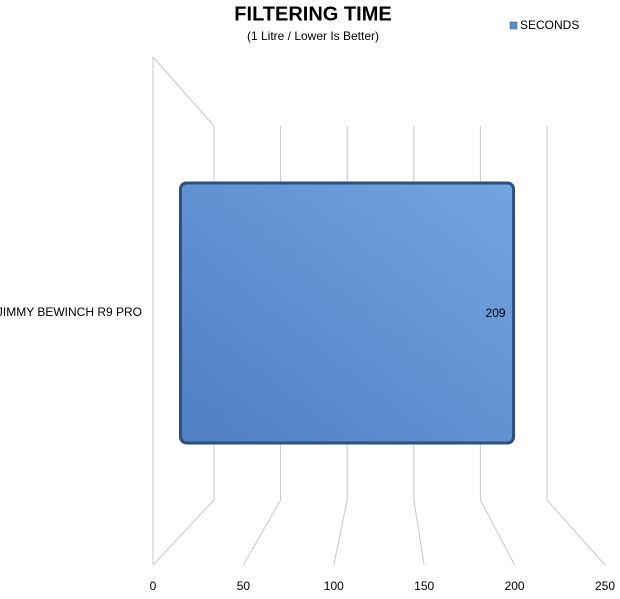 Image resolution: width=620 pixels, height=599 pixels. Describe the element at coordinates (513, 25) in the screenshot. I see `legend-swatch` at that location.